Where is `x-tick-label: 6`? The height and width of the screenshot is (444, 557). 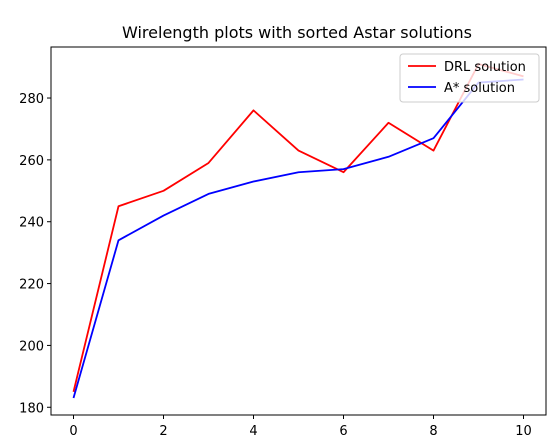 x-tick-label: 6 is located at coordinates (343, 431).